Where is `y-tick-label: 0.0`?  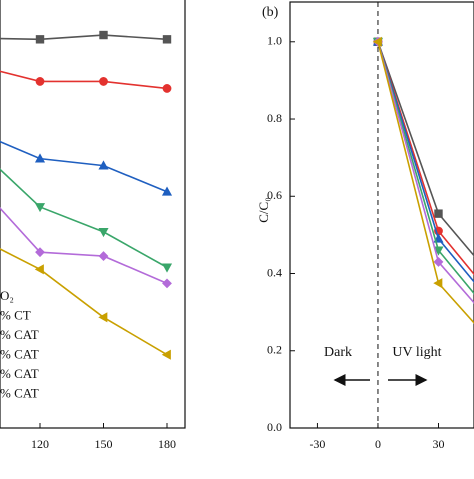 y-tick-label: 0.0 is located at coordinates (274, 427).